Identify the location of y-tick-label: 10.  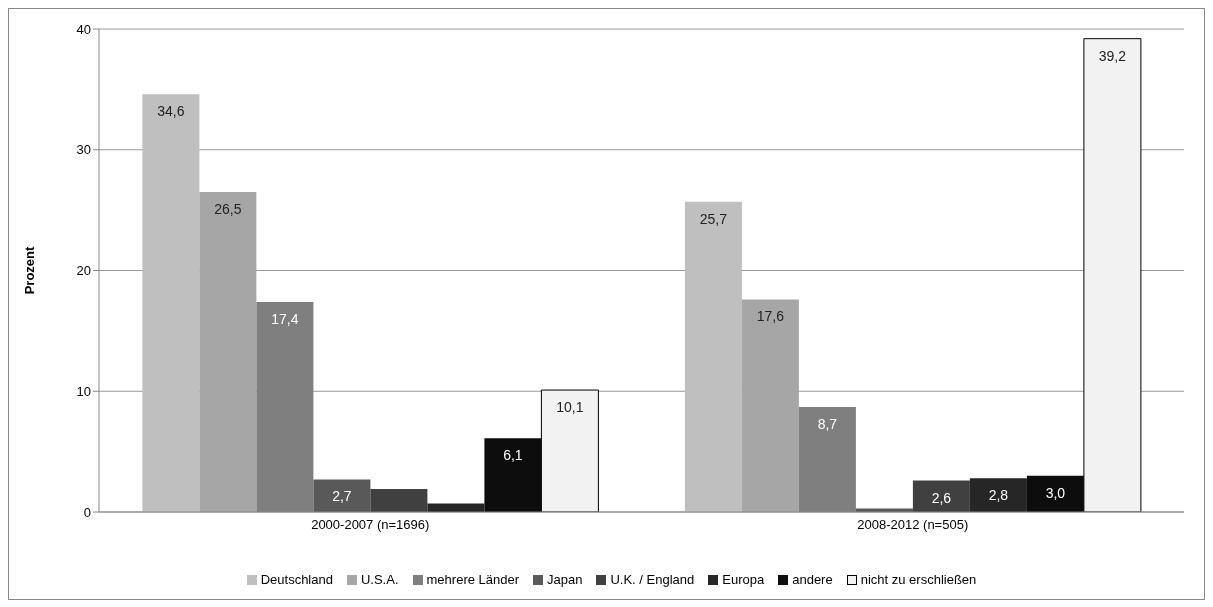
(83, 391).